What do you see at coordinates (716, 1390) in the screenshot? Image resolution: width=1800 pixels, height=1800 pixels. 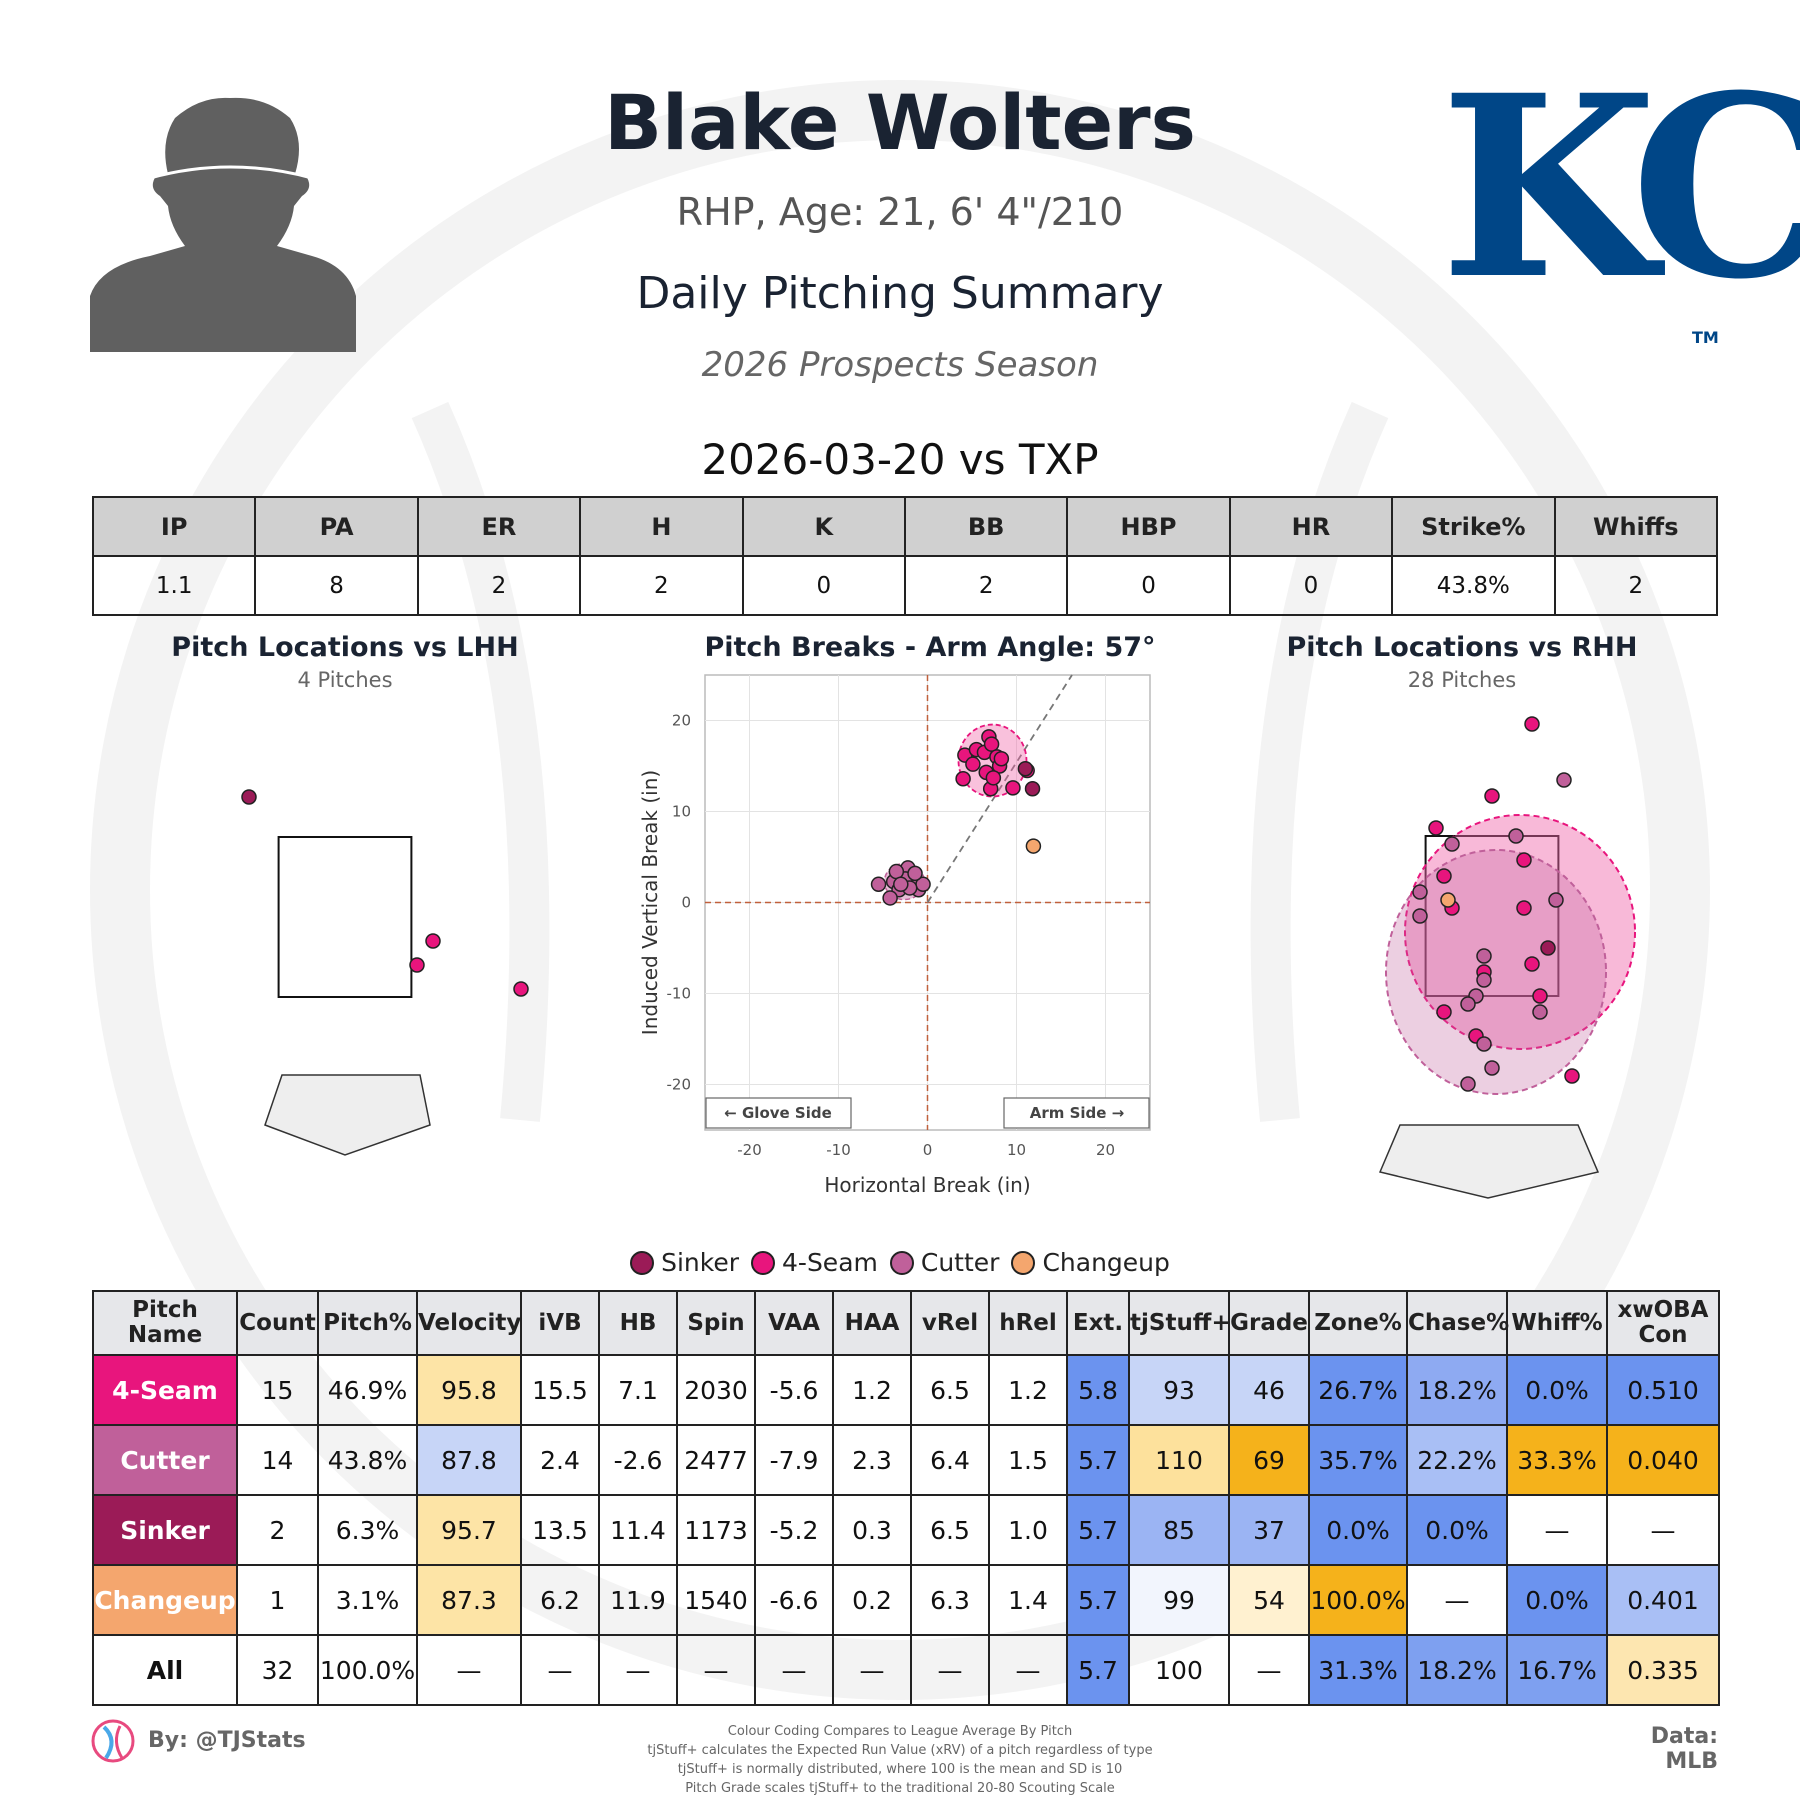 I see `pitch-metric-cell: 2030` at bounding box center [716, 1390].